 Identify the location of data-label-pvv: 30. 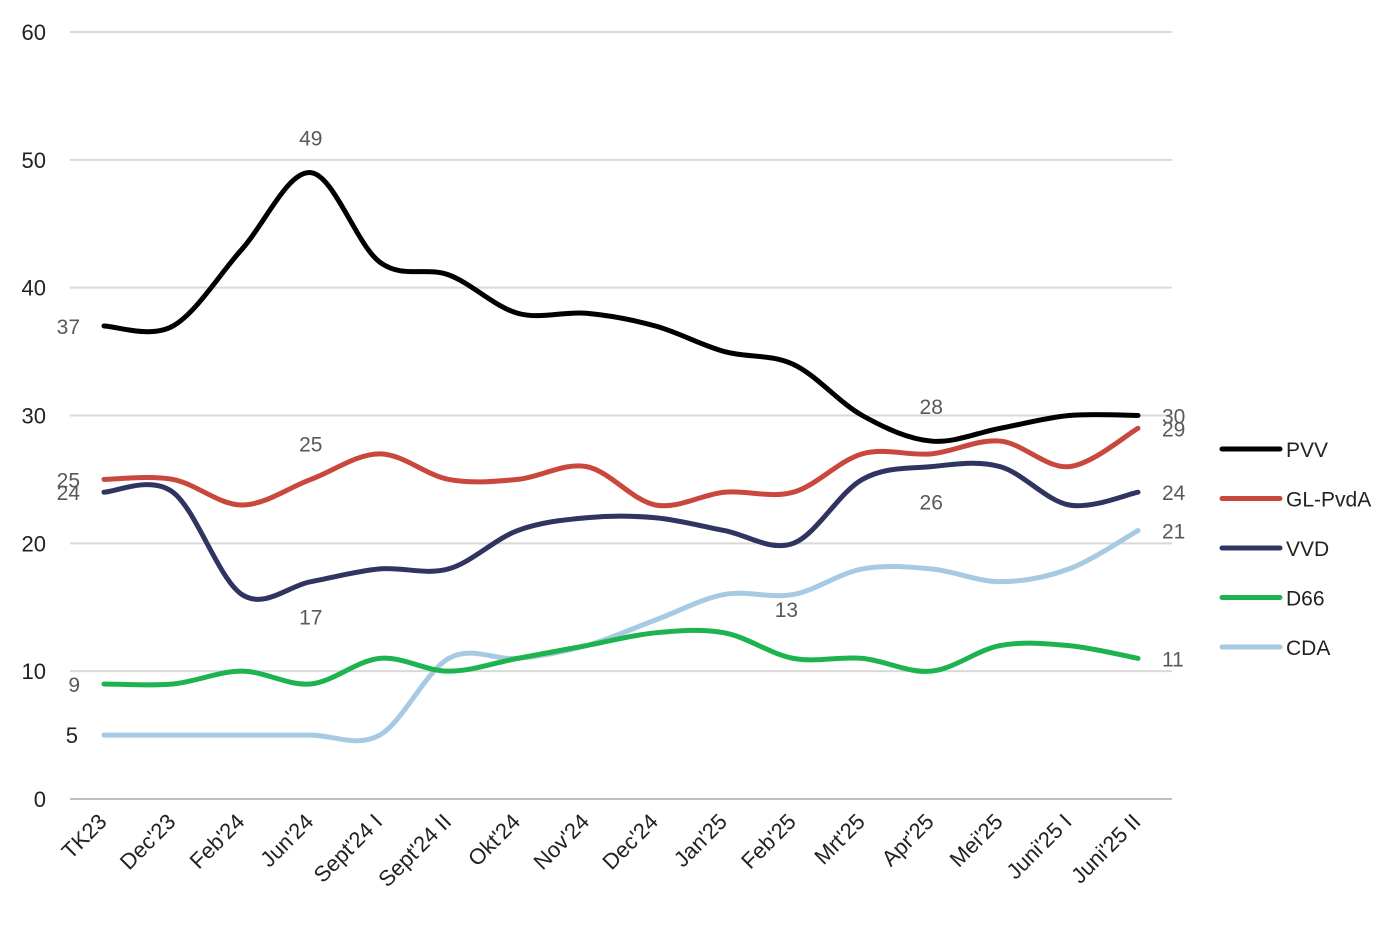
(1173, 417).